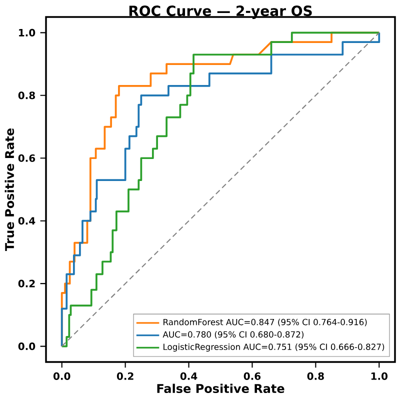 The height and width of the screenshot is (396, 400). Describe the element at coordinates (61, 376) in the screenshot. I see `x-tick-label: 0.0` at that location.